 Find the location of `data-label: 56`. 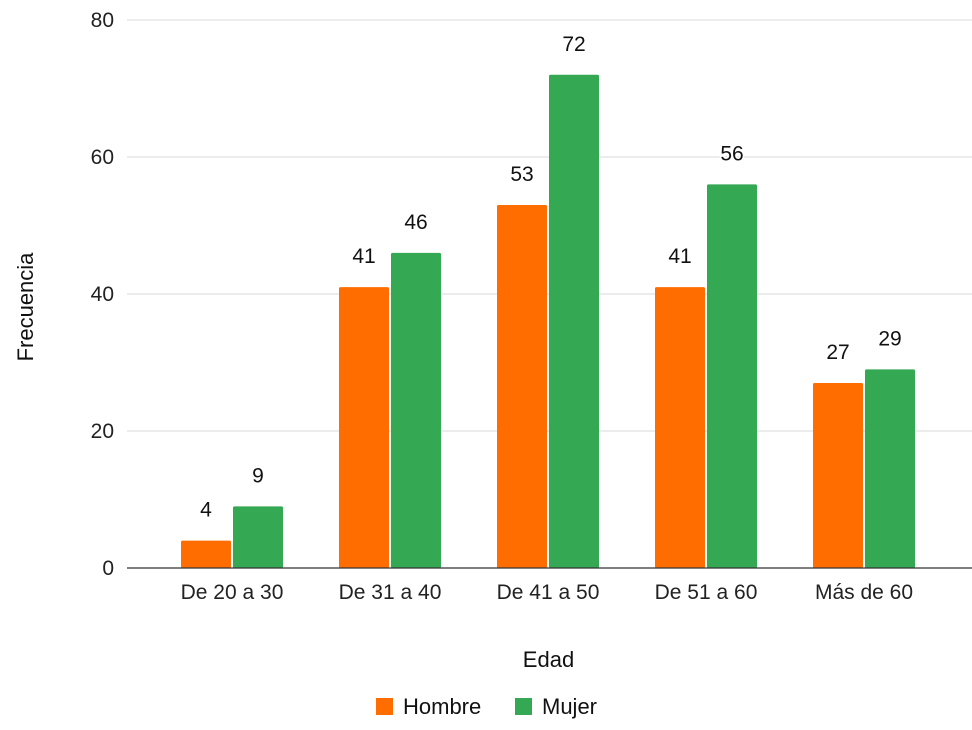

data-label: 56 is located at coordinates (731, 153).